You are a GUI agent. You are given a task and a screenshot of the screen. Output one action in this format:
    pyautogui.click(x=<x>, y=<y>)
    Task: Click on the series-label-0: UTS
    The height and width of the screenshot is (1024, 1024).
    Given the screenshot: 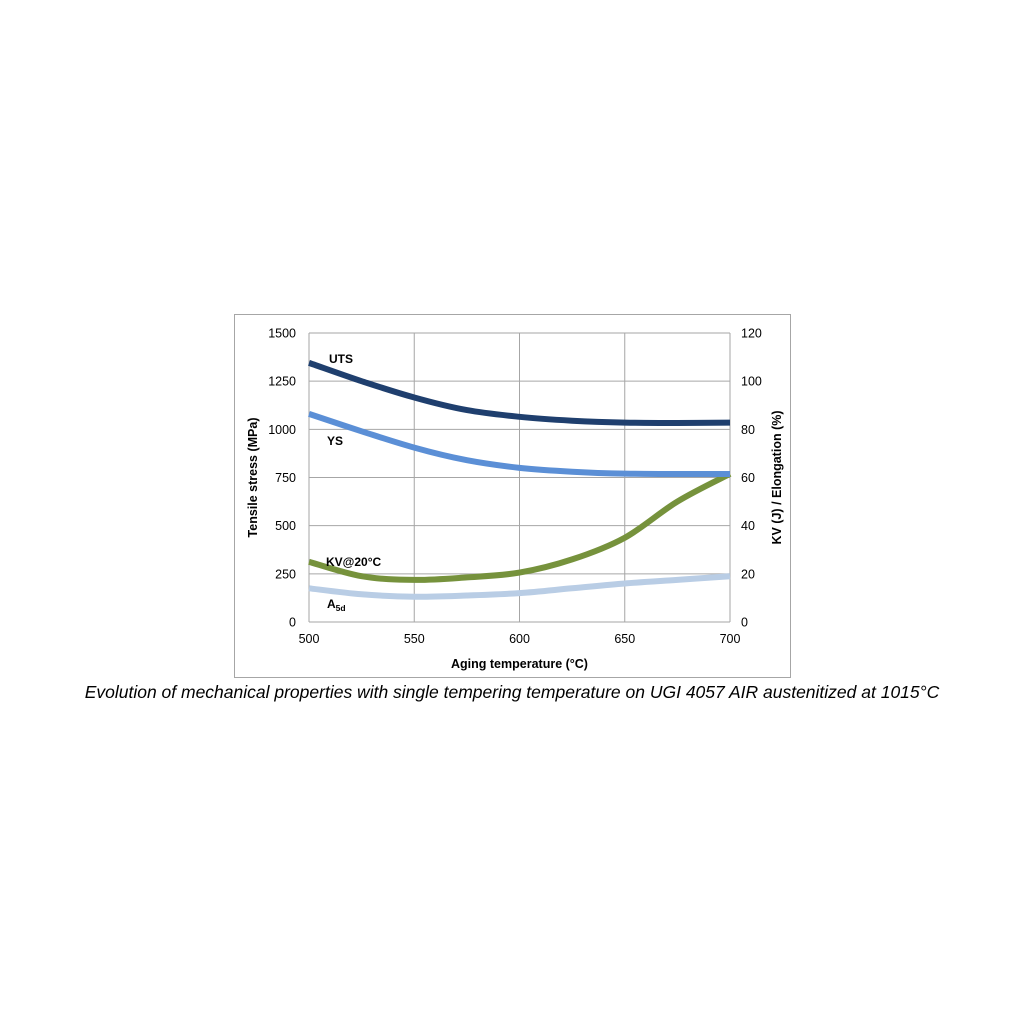 What is the action you would take?
    pyautogui.click(x=341, y=359)
    